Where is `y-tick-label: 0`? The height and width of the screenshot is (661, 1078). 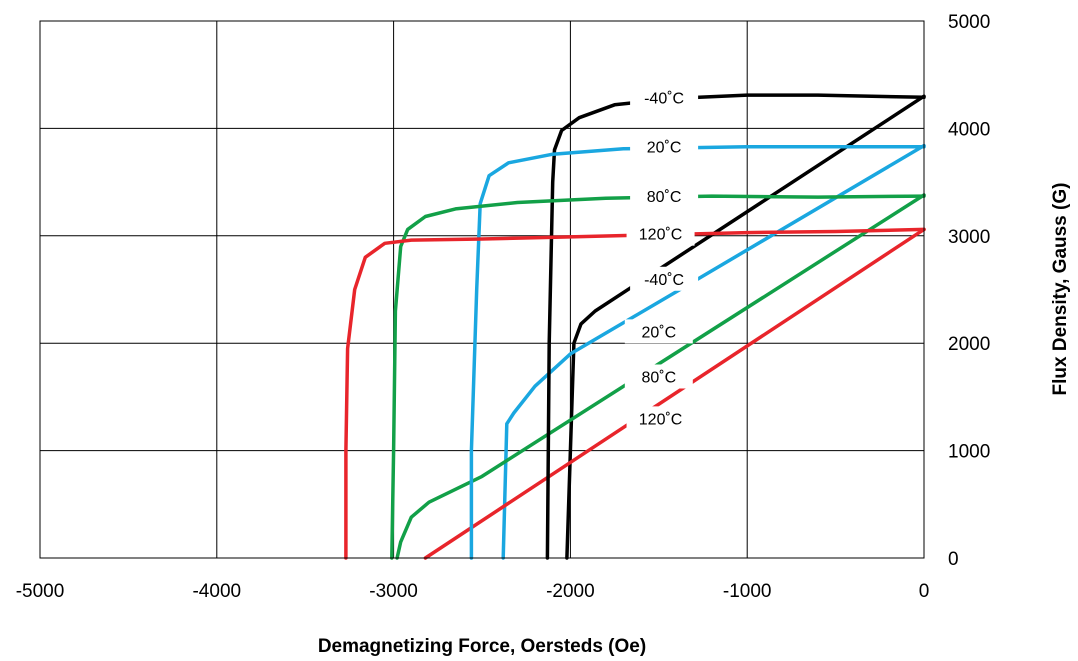 y-tick-label: 0 is located at coordinates (953, 559).